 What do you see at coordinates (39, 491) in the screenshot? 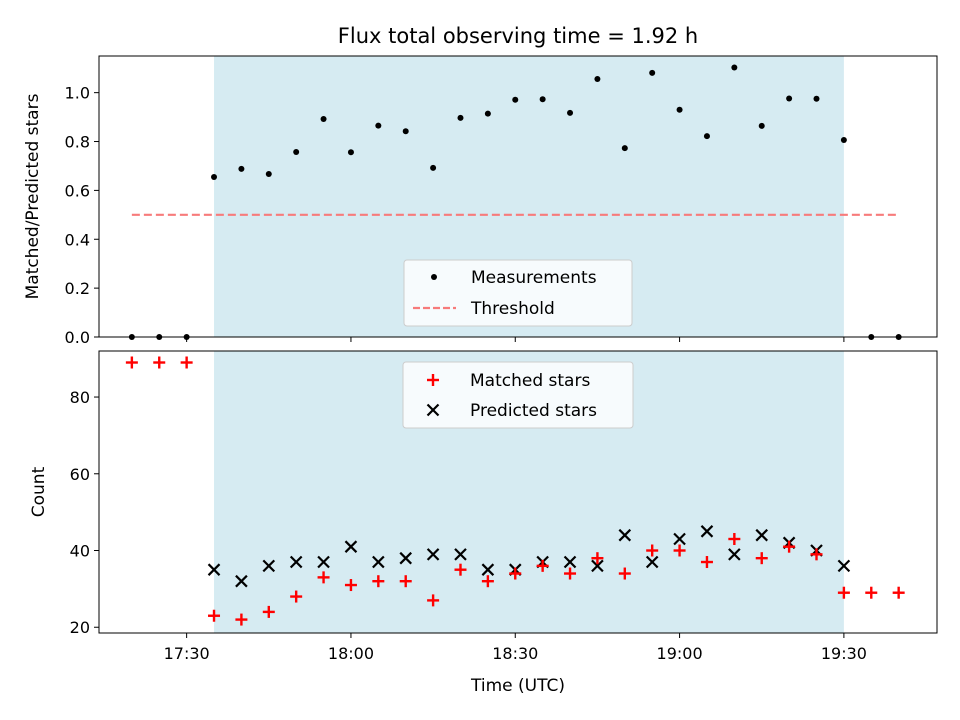
I see `bottom-y-axis-label: Count` at bounding box center [39, 491].